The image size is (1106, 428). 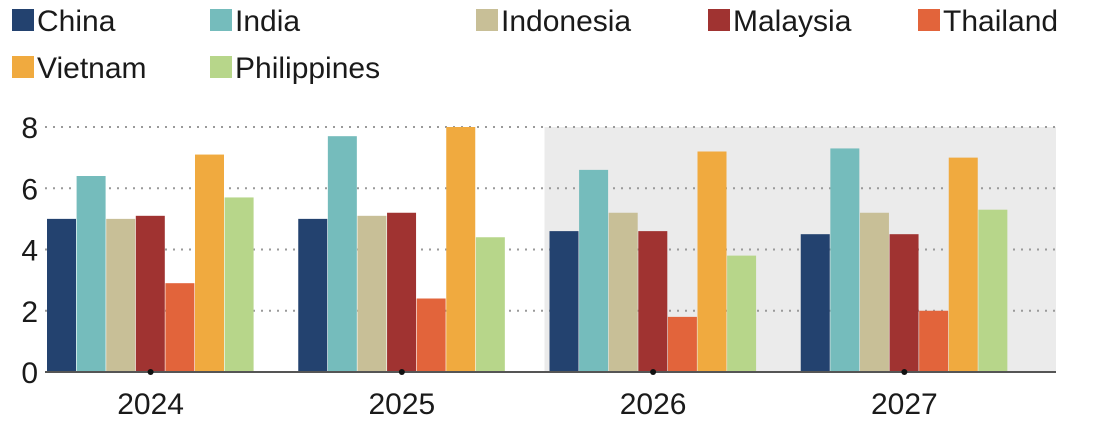 What do you see at coordinates (653, 301) in the screenshot?
I see `bar-malaysia-2026` at bounding box center [653, 301].